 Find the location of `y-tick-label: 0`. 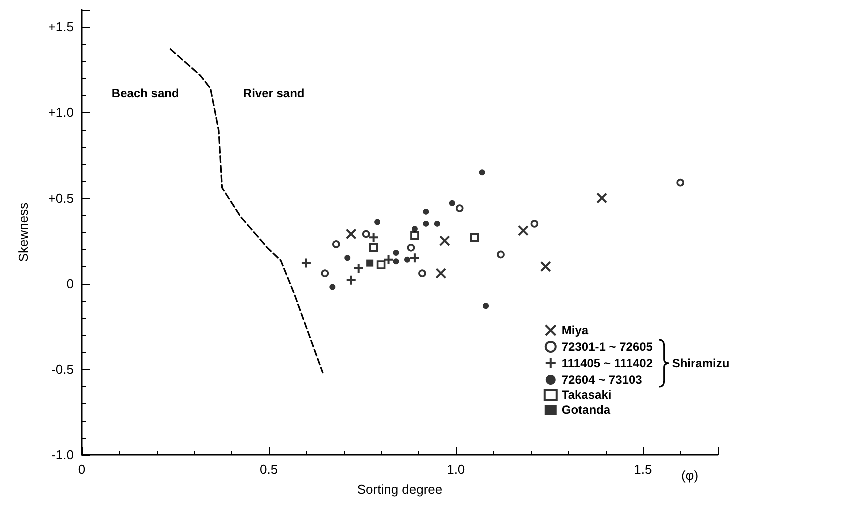

y-tick-label: 0 is located at coordinates (70, 284).